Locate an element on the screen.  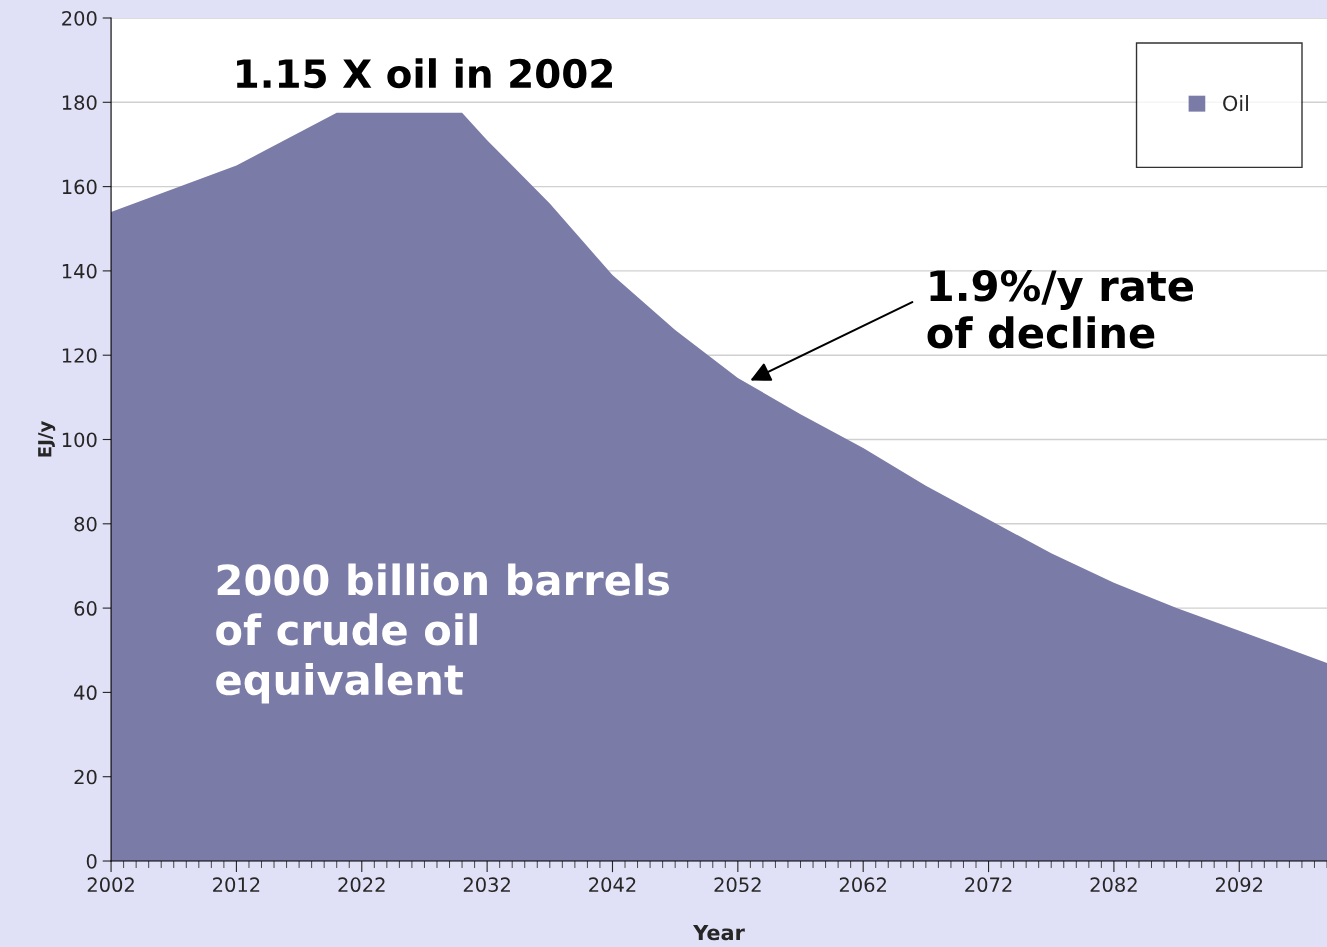
y-tick-label: 40 is located at coordinates (85, 693).